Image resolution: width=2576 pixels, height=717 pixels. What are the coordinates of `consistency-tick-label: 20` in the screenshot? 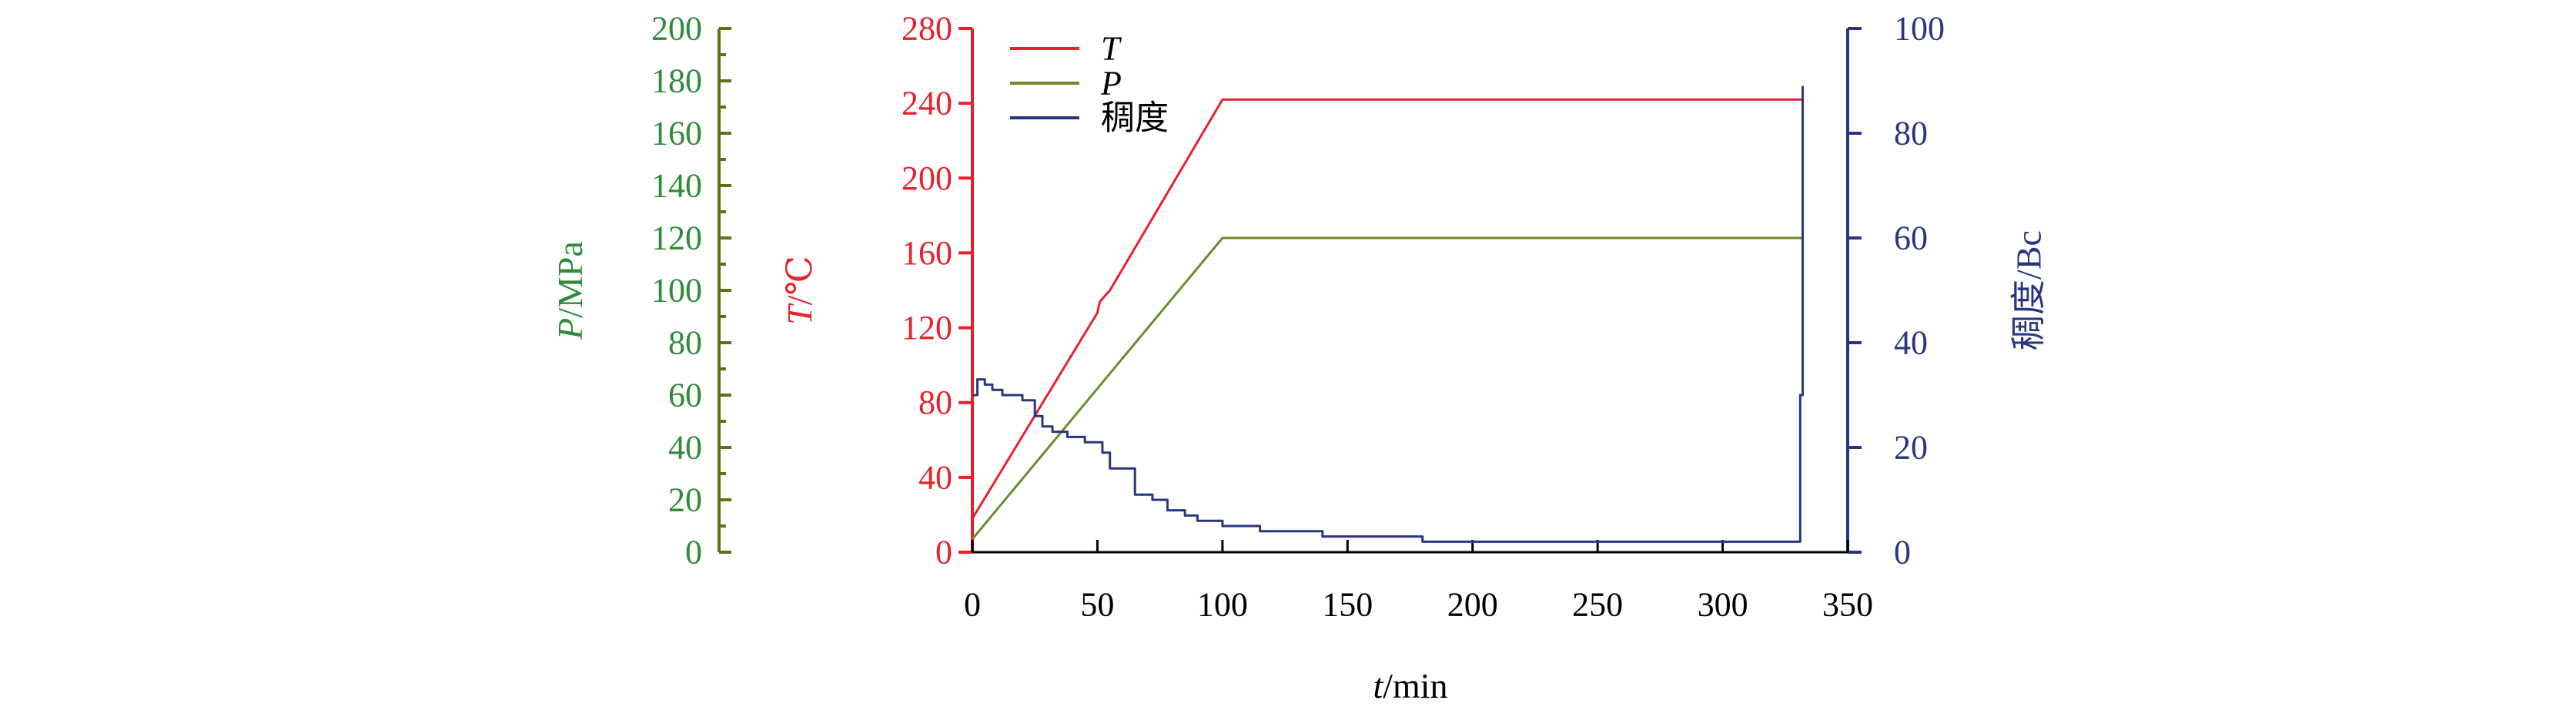 It's located at (1911, 448).